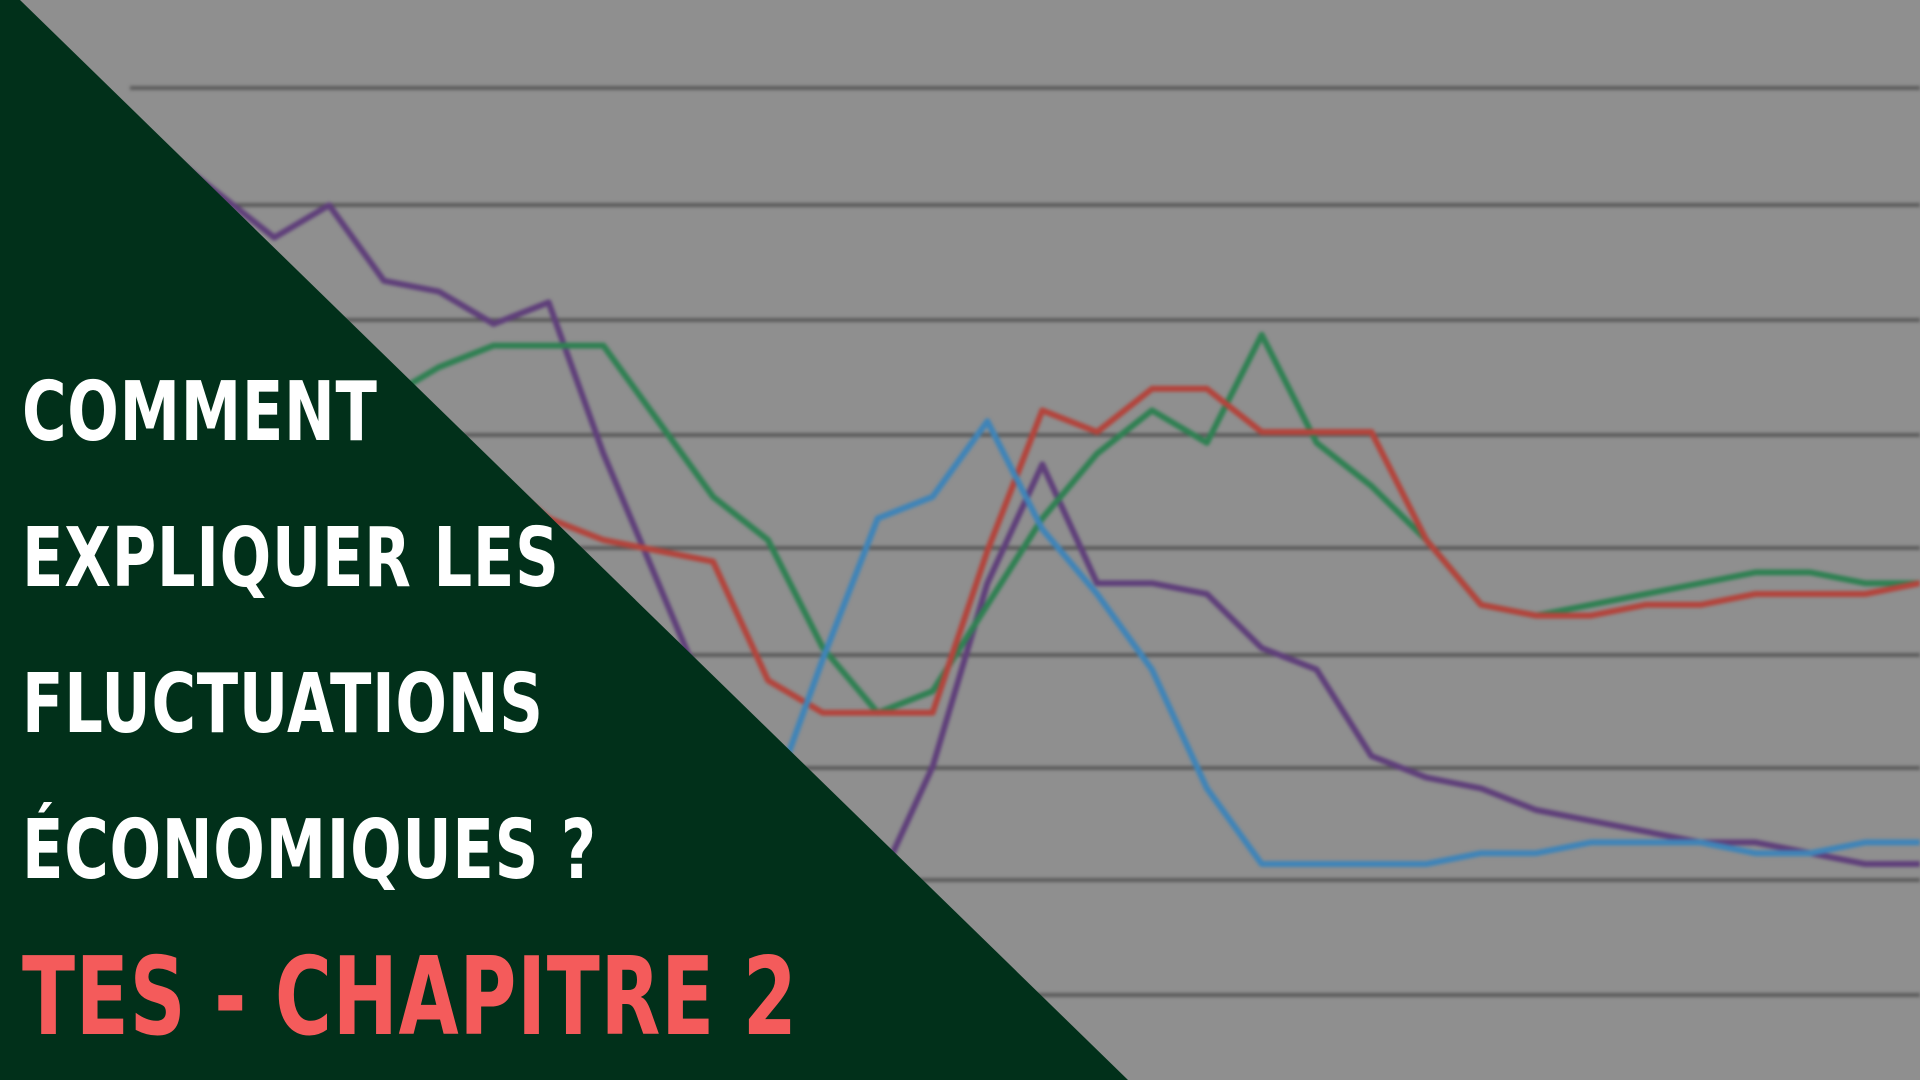  I want to click on title-line-4: ÉCONOMIQUES ?, so click(309, 850).